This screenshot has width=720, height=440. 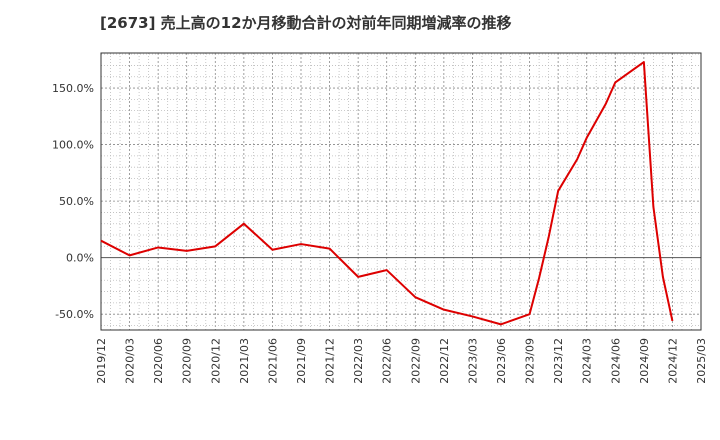 What do you see at coordinates (301, 361) in the screenshot?
I see `x-tick-label: 2021/09` at bounding box center [301, 361].